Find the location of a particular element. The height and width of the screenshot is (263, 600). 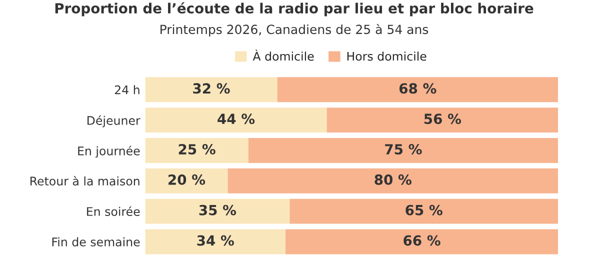

data-label: 32 % is located at coordinates (211, 88).